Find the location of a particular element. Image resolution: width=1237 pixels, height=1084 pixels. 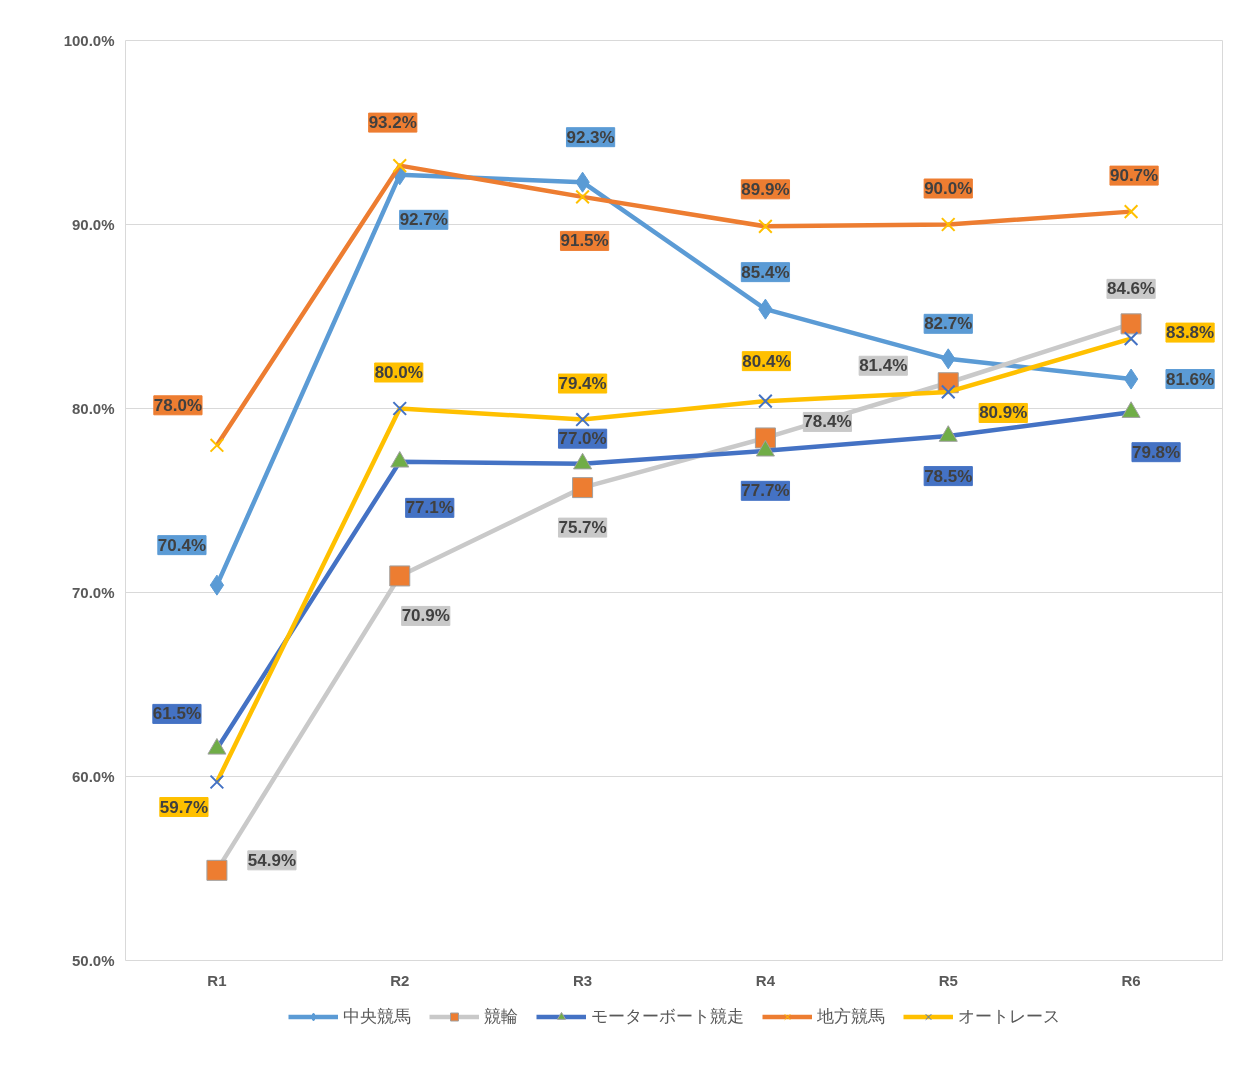

y-tick-label: 50.0% is located at coordinates (93, 960).